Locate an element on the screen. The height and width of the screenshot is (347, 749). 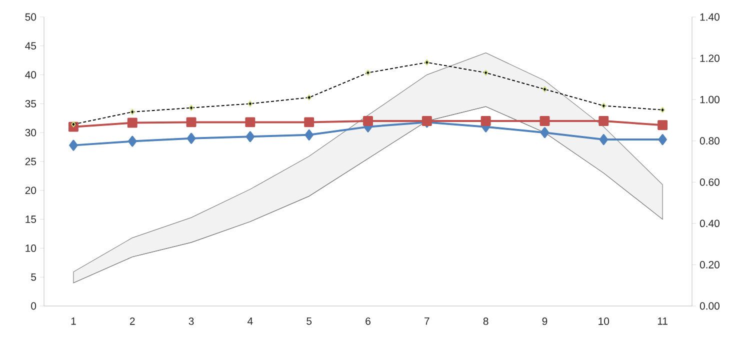
x-tick-label: 10 is located at coordinates (604, 321).